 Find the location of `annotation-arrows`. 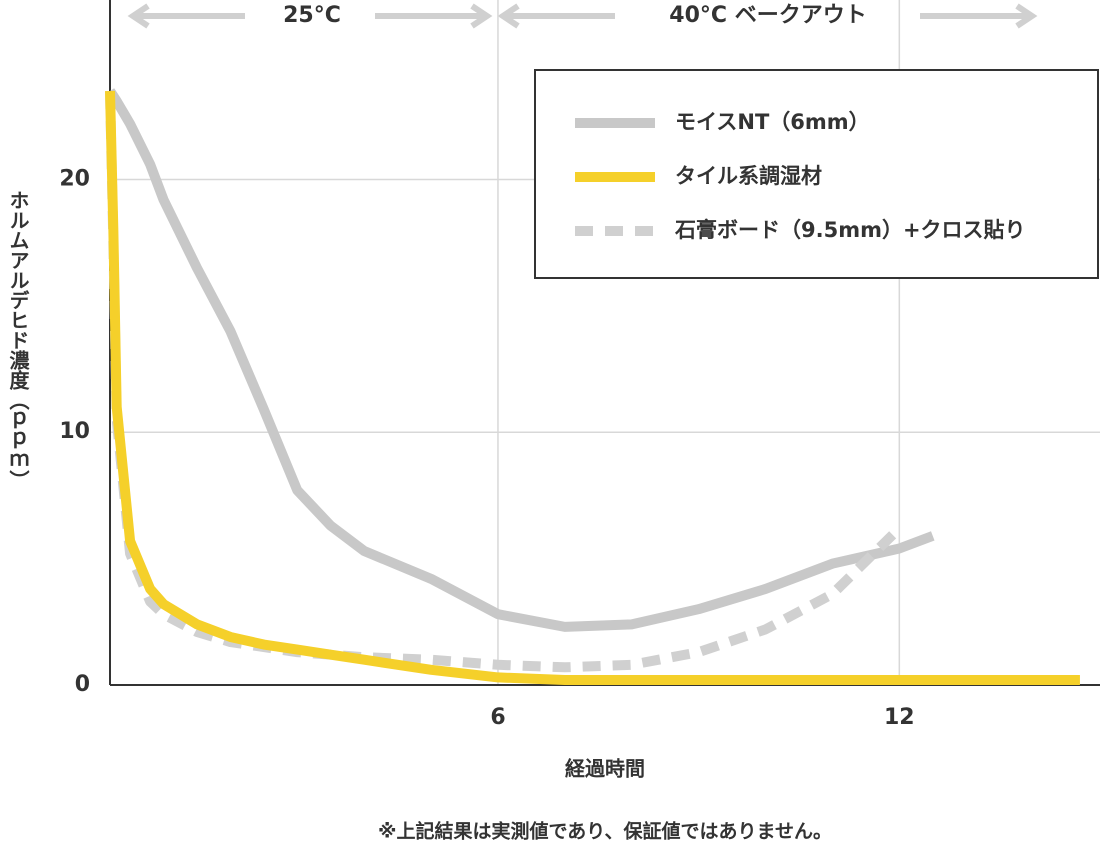

annotation-arrows is located at coordinates (582, 16).